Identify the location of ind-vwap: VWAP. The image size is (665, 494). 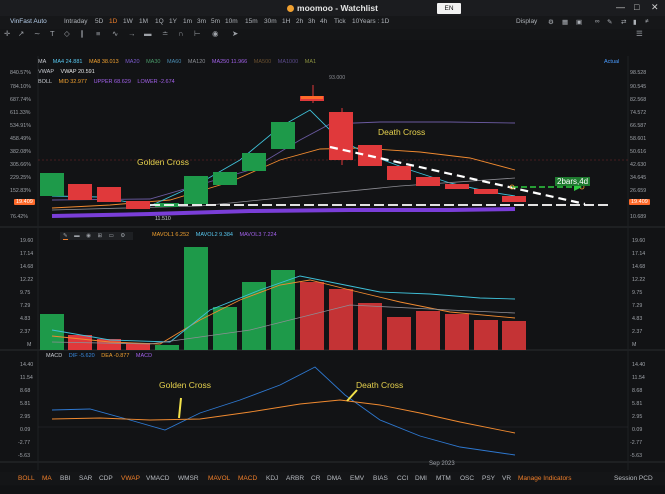
(130, 478).